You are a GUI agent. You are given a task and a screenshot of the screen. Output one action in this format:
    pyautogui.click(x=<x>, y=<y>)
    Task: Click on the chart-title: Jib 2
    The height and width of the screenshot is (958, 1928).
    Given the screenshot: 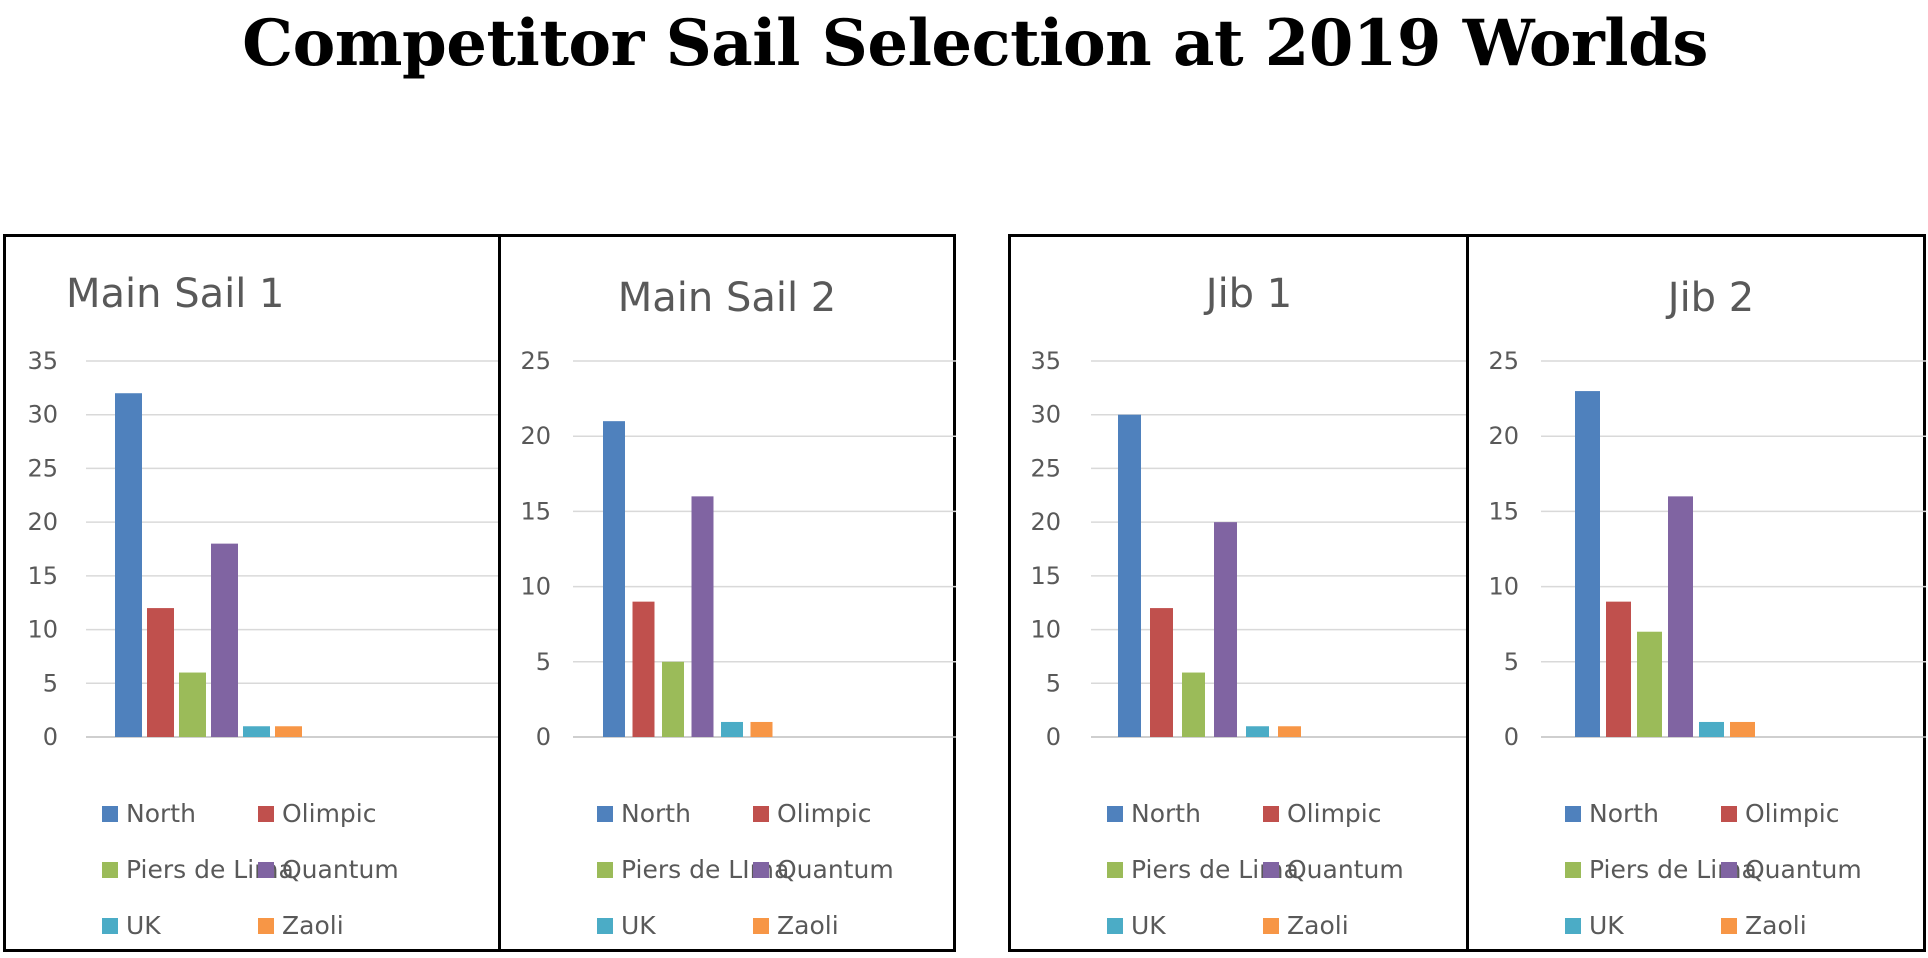 What is the action you would take?
    pyautogui.click(x=1711, y=298)
    